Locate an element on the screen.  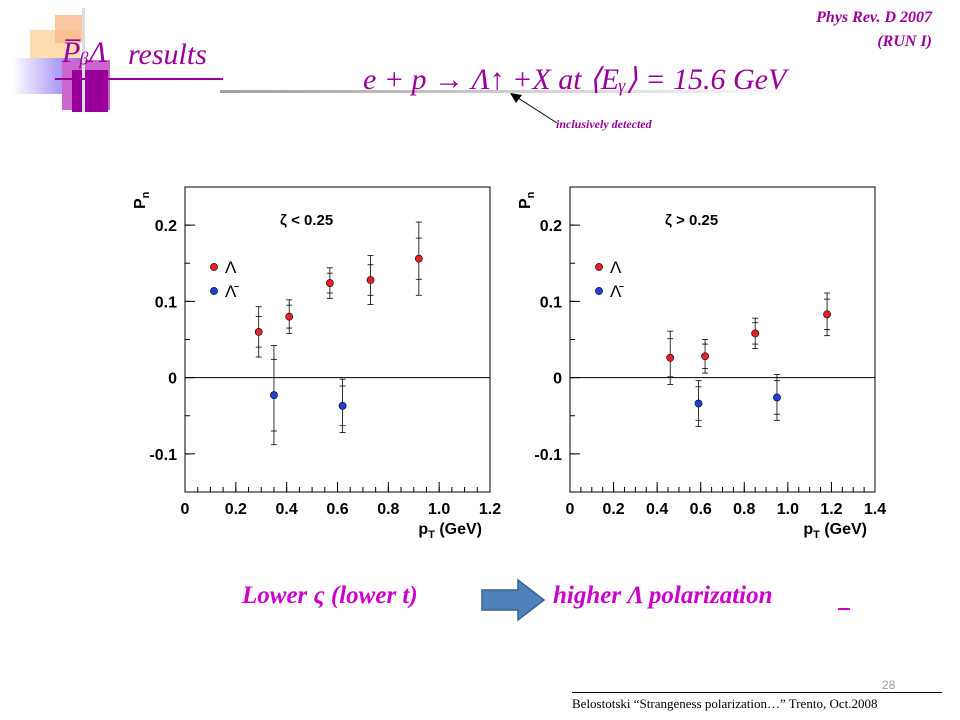
conclusion-underline is located at coordinates (844, 609).